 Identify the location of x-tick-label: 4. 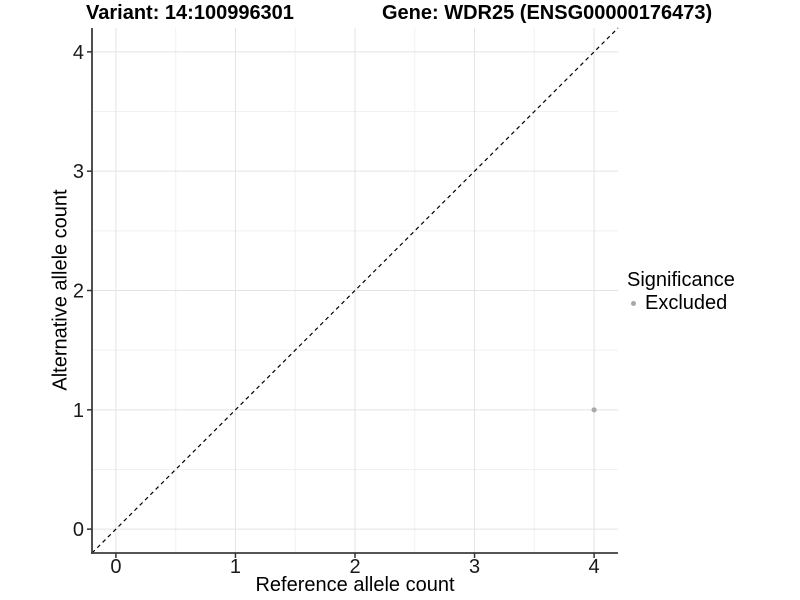
(594, 567).